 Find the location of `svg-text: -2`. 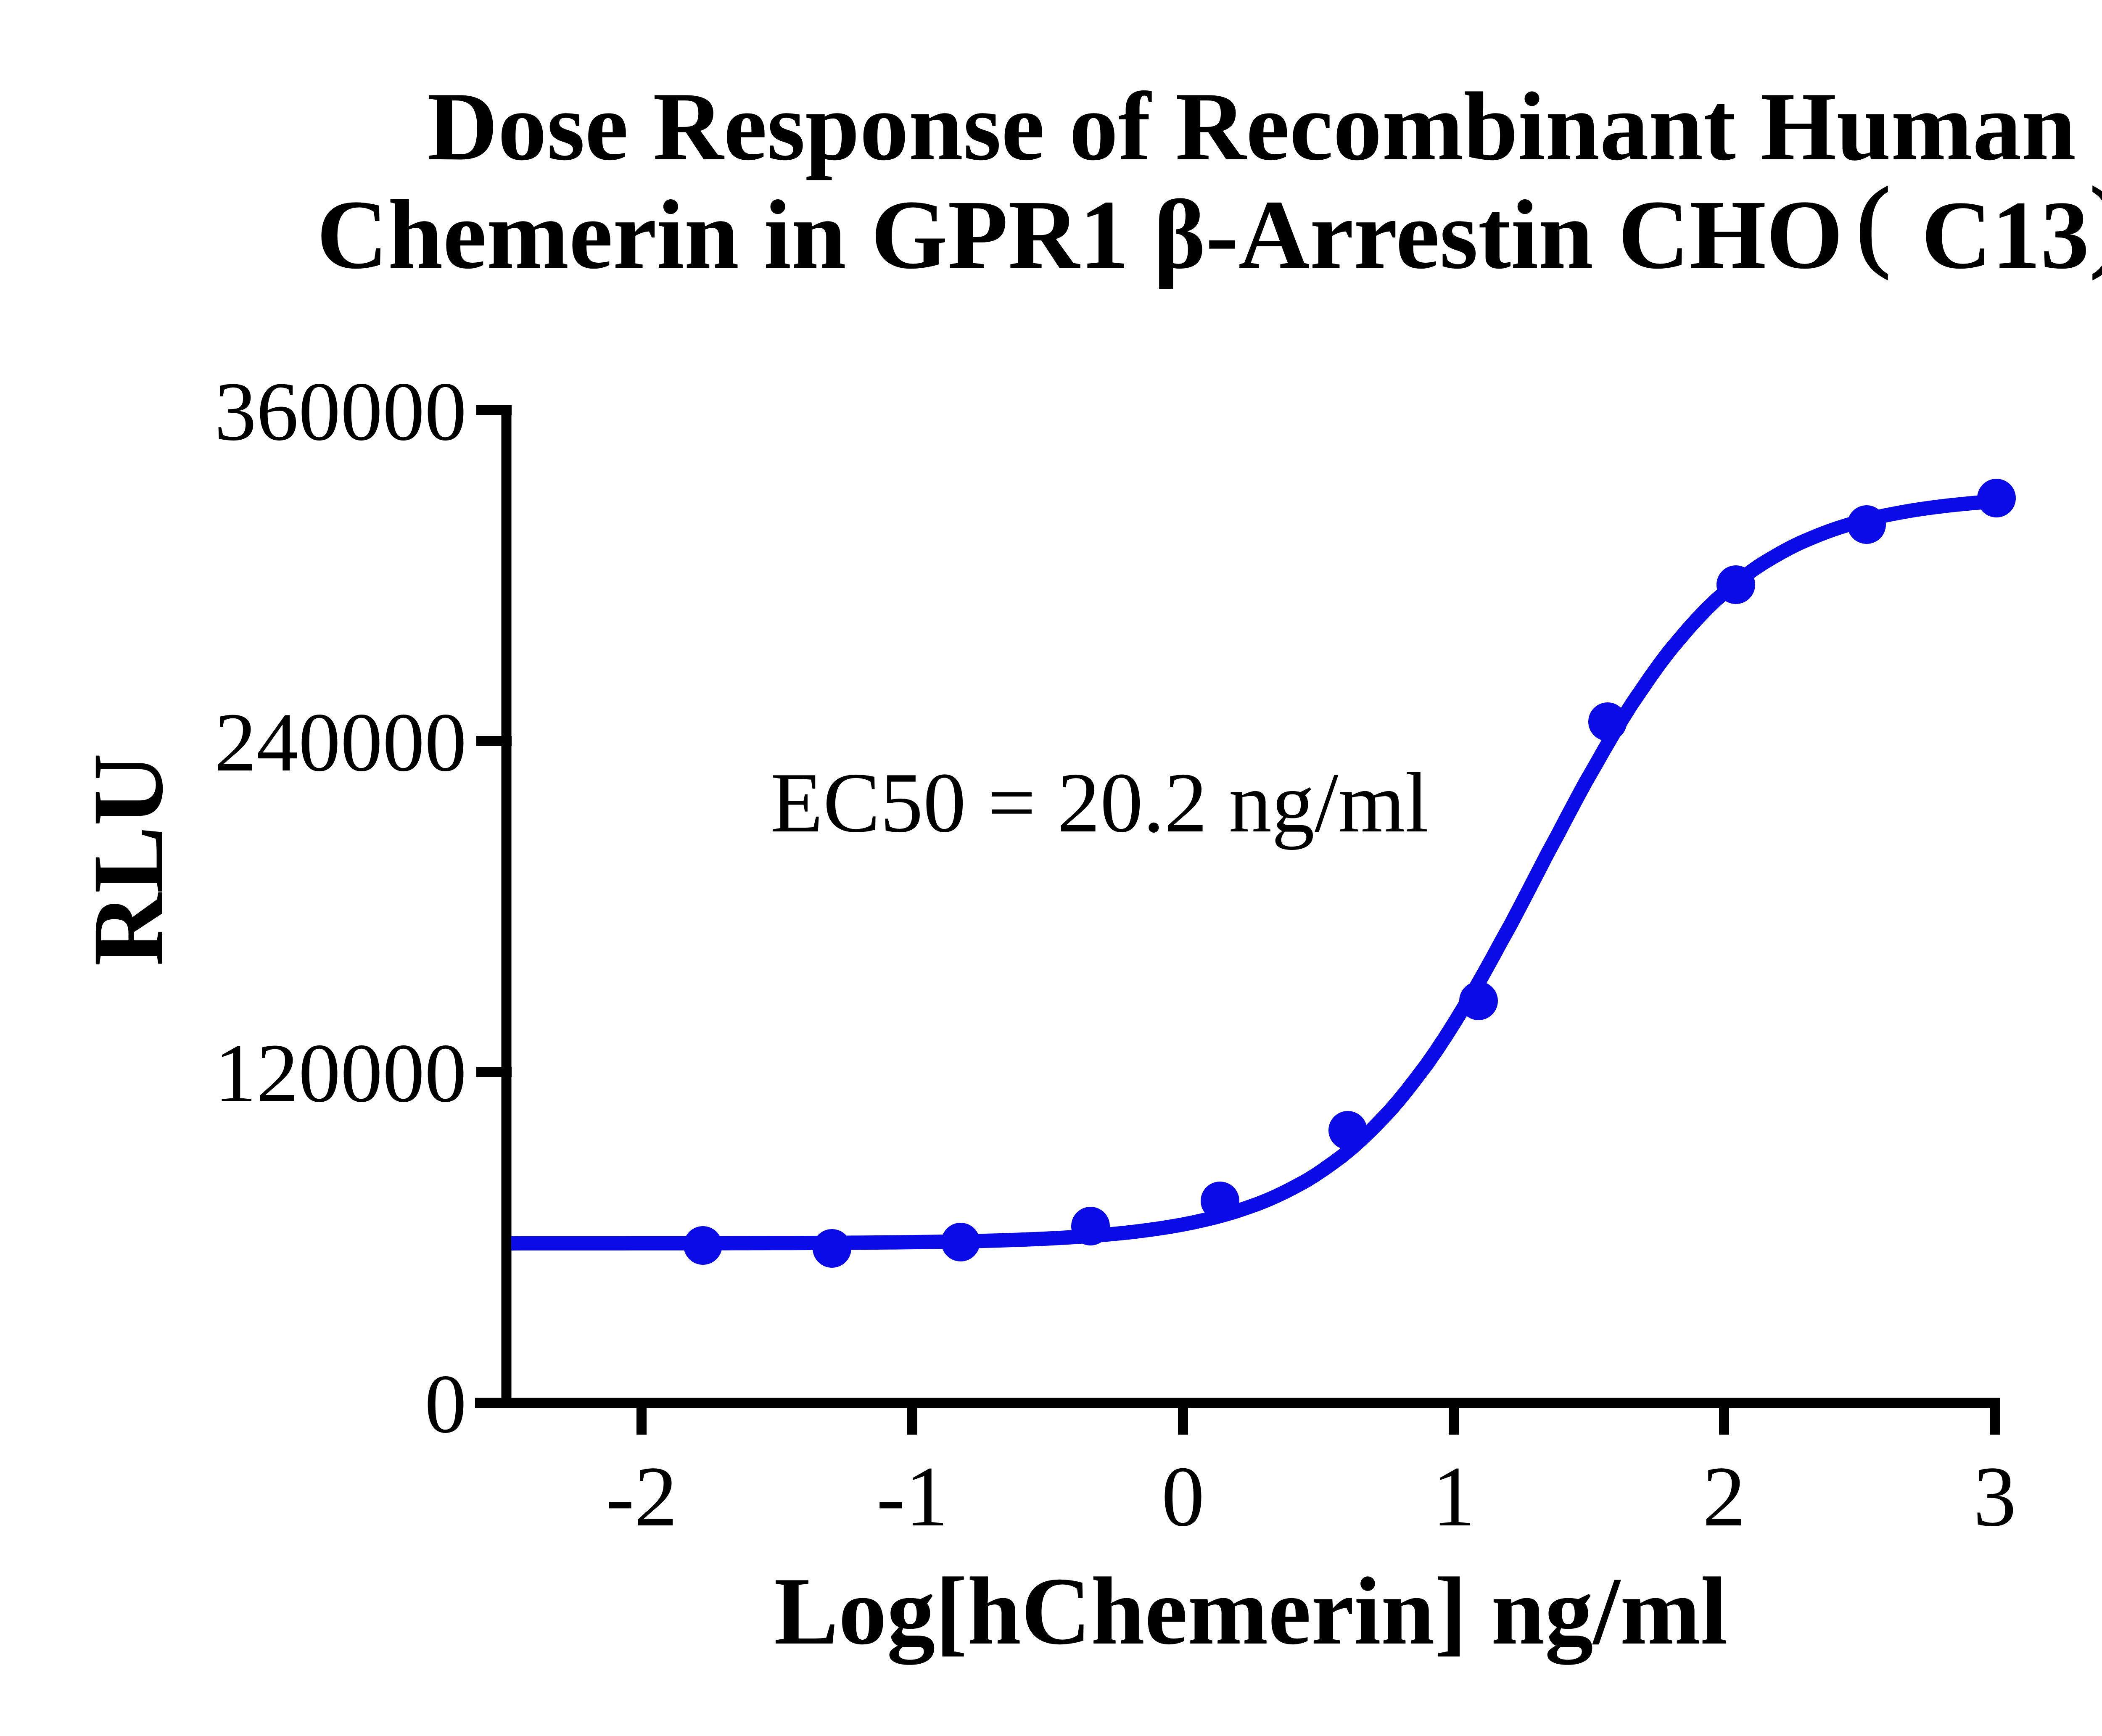

svg-text: -2 is located at coordinates (642, 1496).